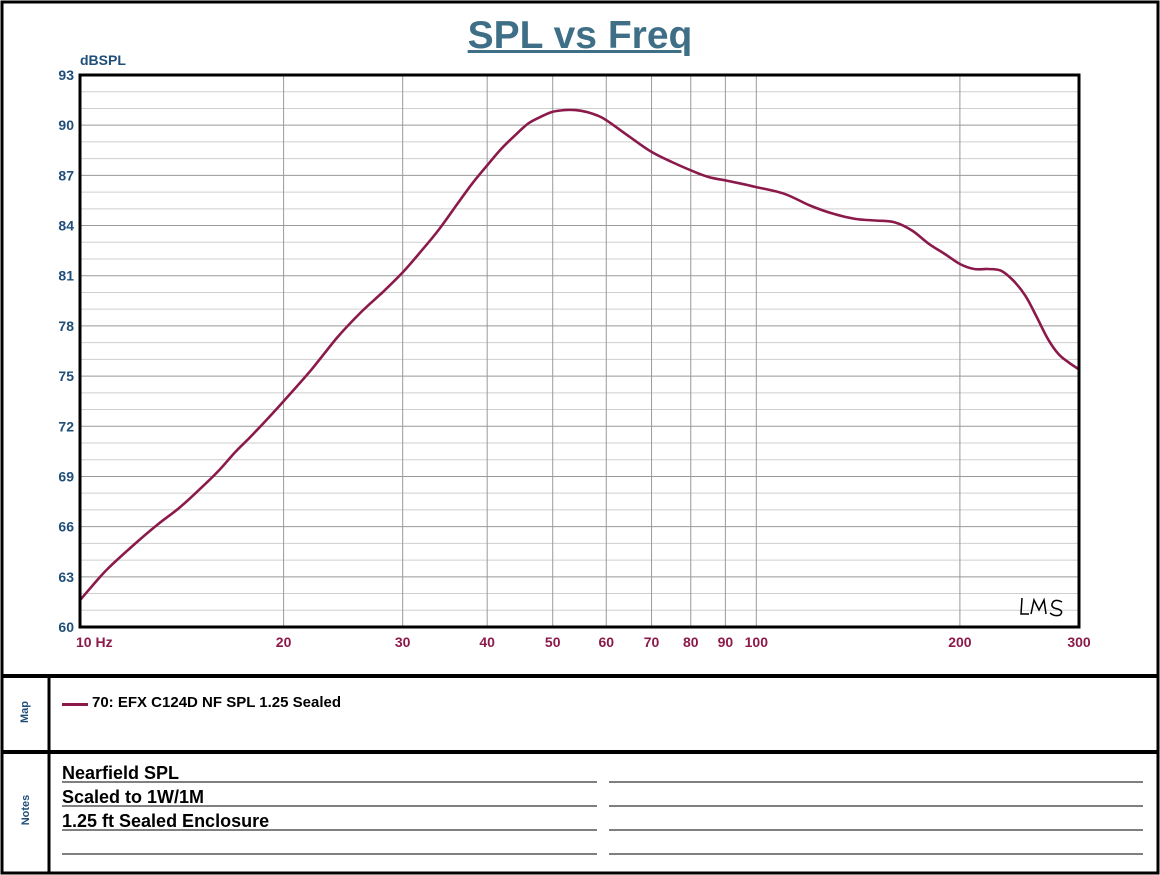  I want to click on x-tick-label: 80, so click(691, 642).